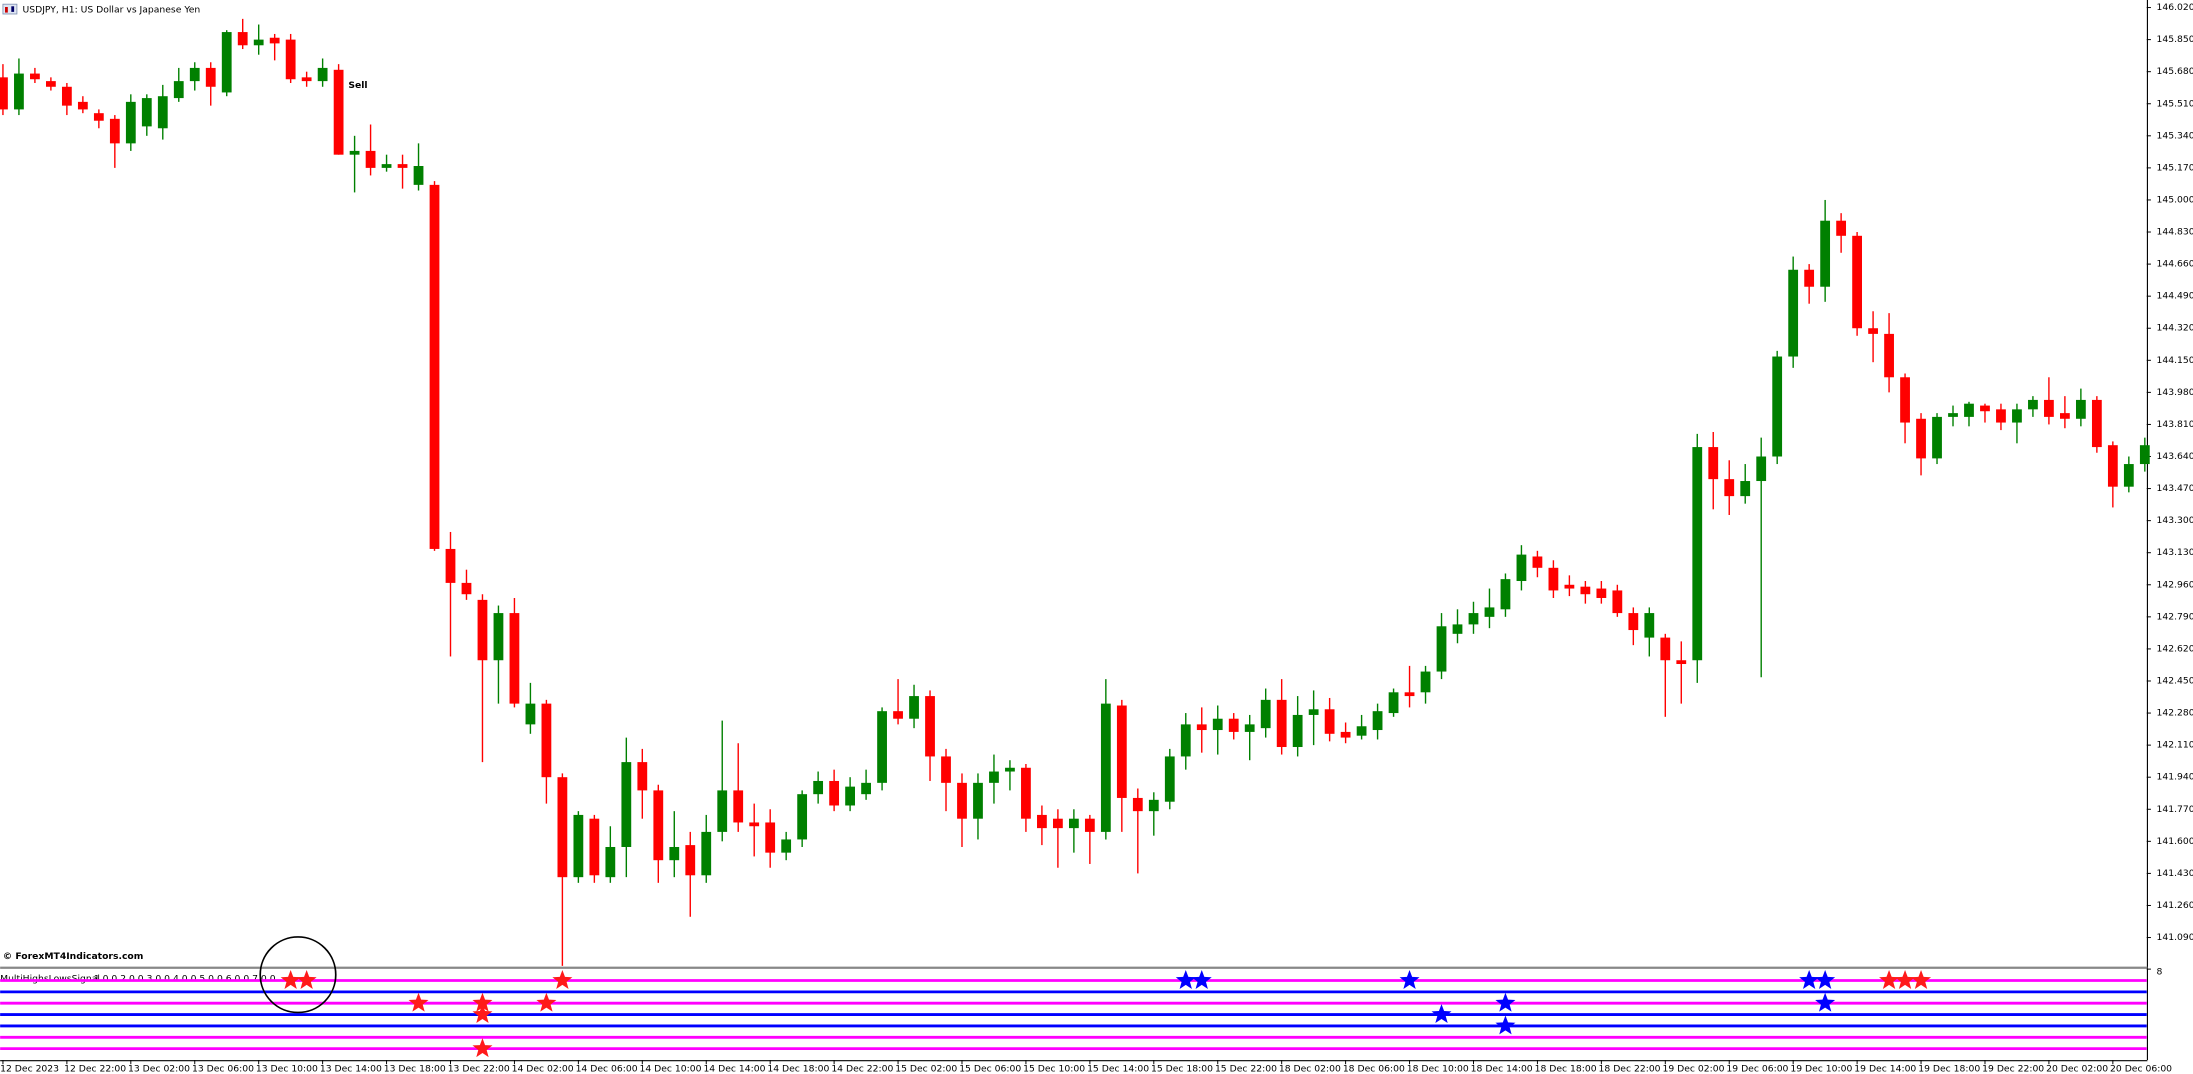  What do you see at coordinates (671, 1069) in the screenshot?
I see `x-tick-label: 14 Dec 10:00` at bounding box center [671, 1069].